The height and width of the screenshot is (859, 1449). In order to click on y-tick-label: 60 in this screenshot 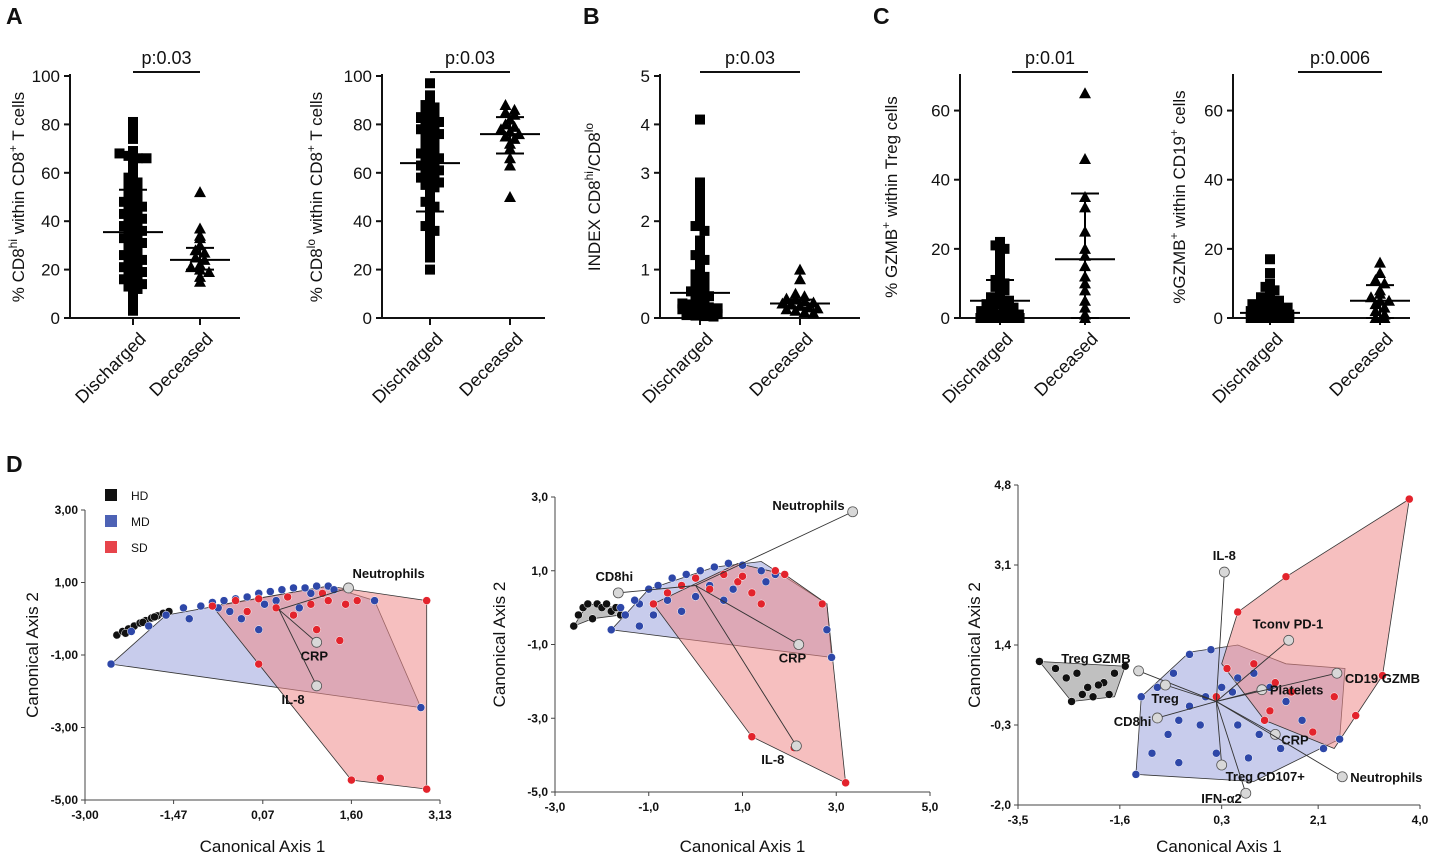, I will do `click(940, 111)`.